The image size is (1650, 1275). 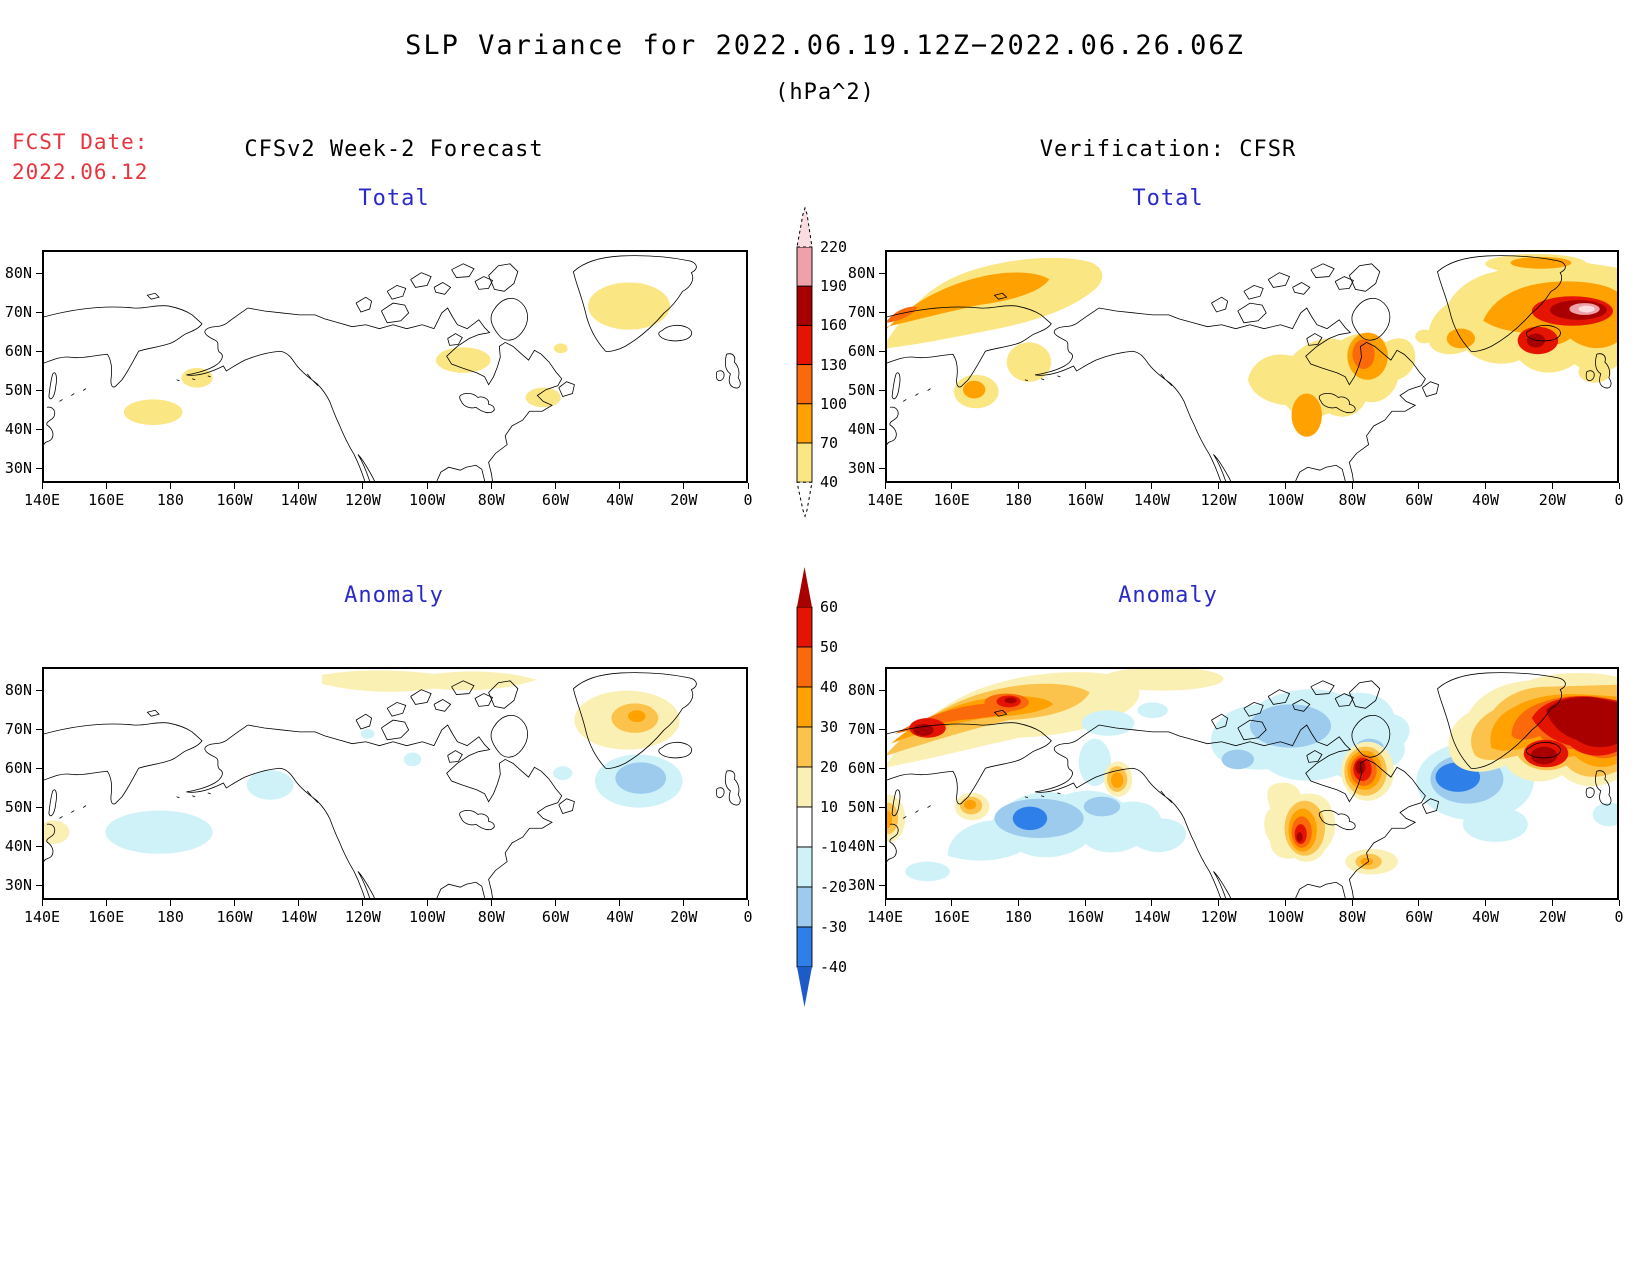 I want to click on x-tick-label: 20W, so click(x=1552, y=917).